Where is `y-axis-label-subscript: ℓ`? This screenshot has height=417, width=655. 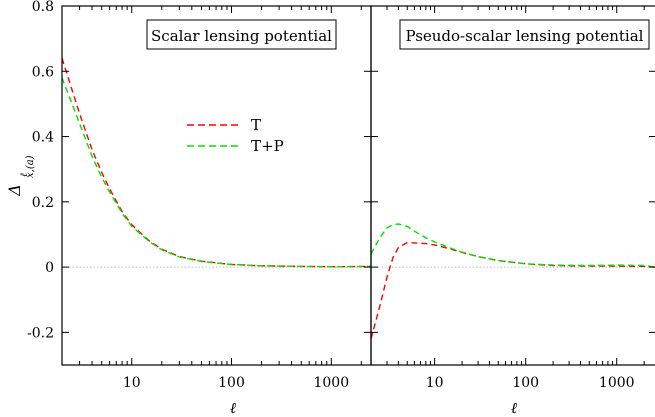
y-axis-label-subscript: ℓ is located at coordinates (24, 175).